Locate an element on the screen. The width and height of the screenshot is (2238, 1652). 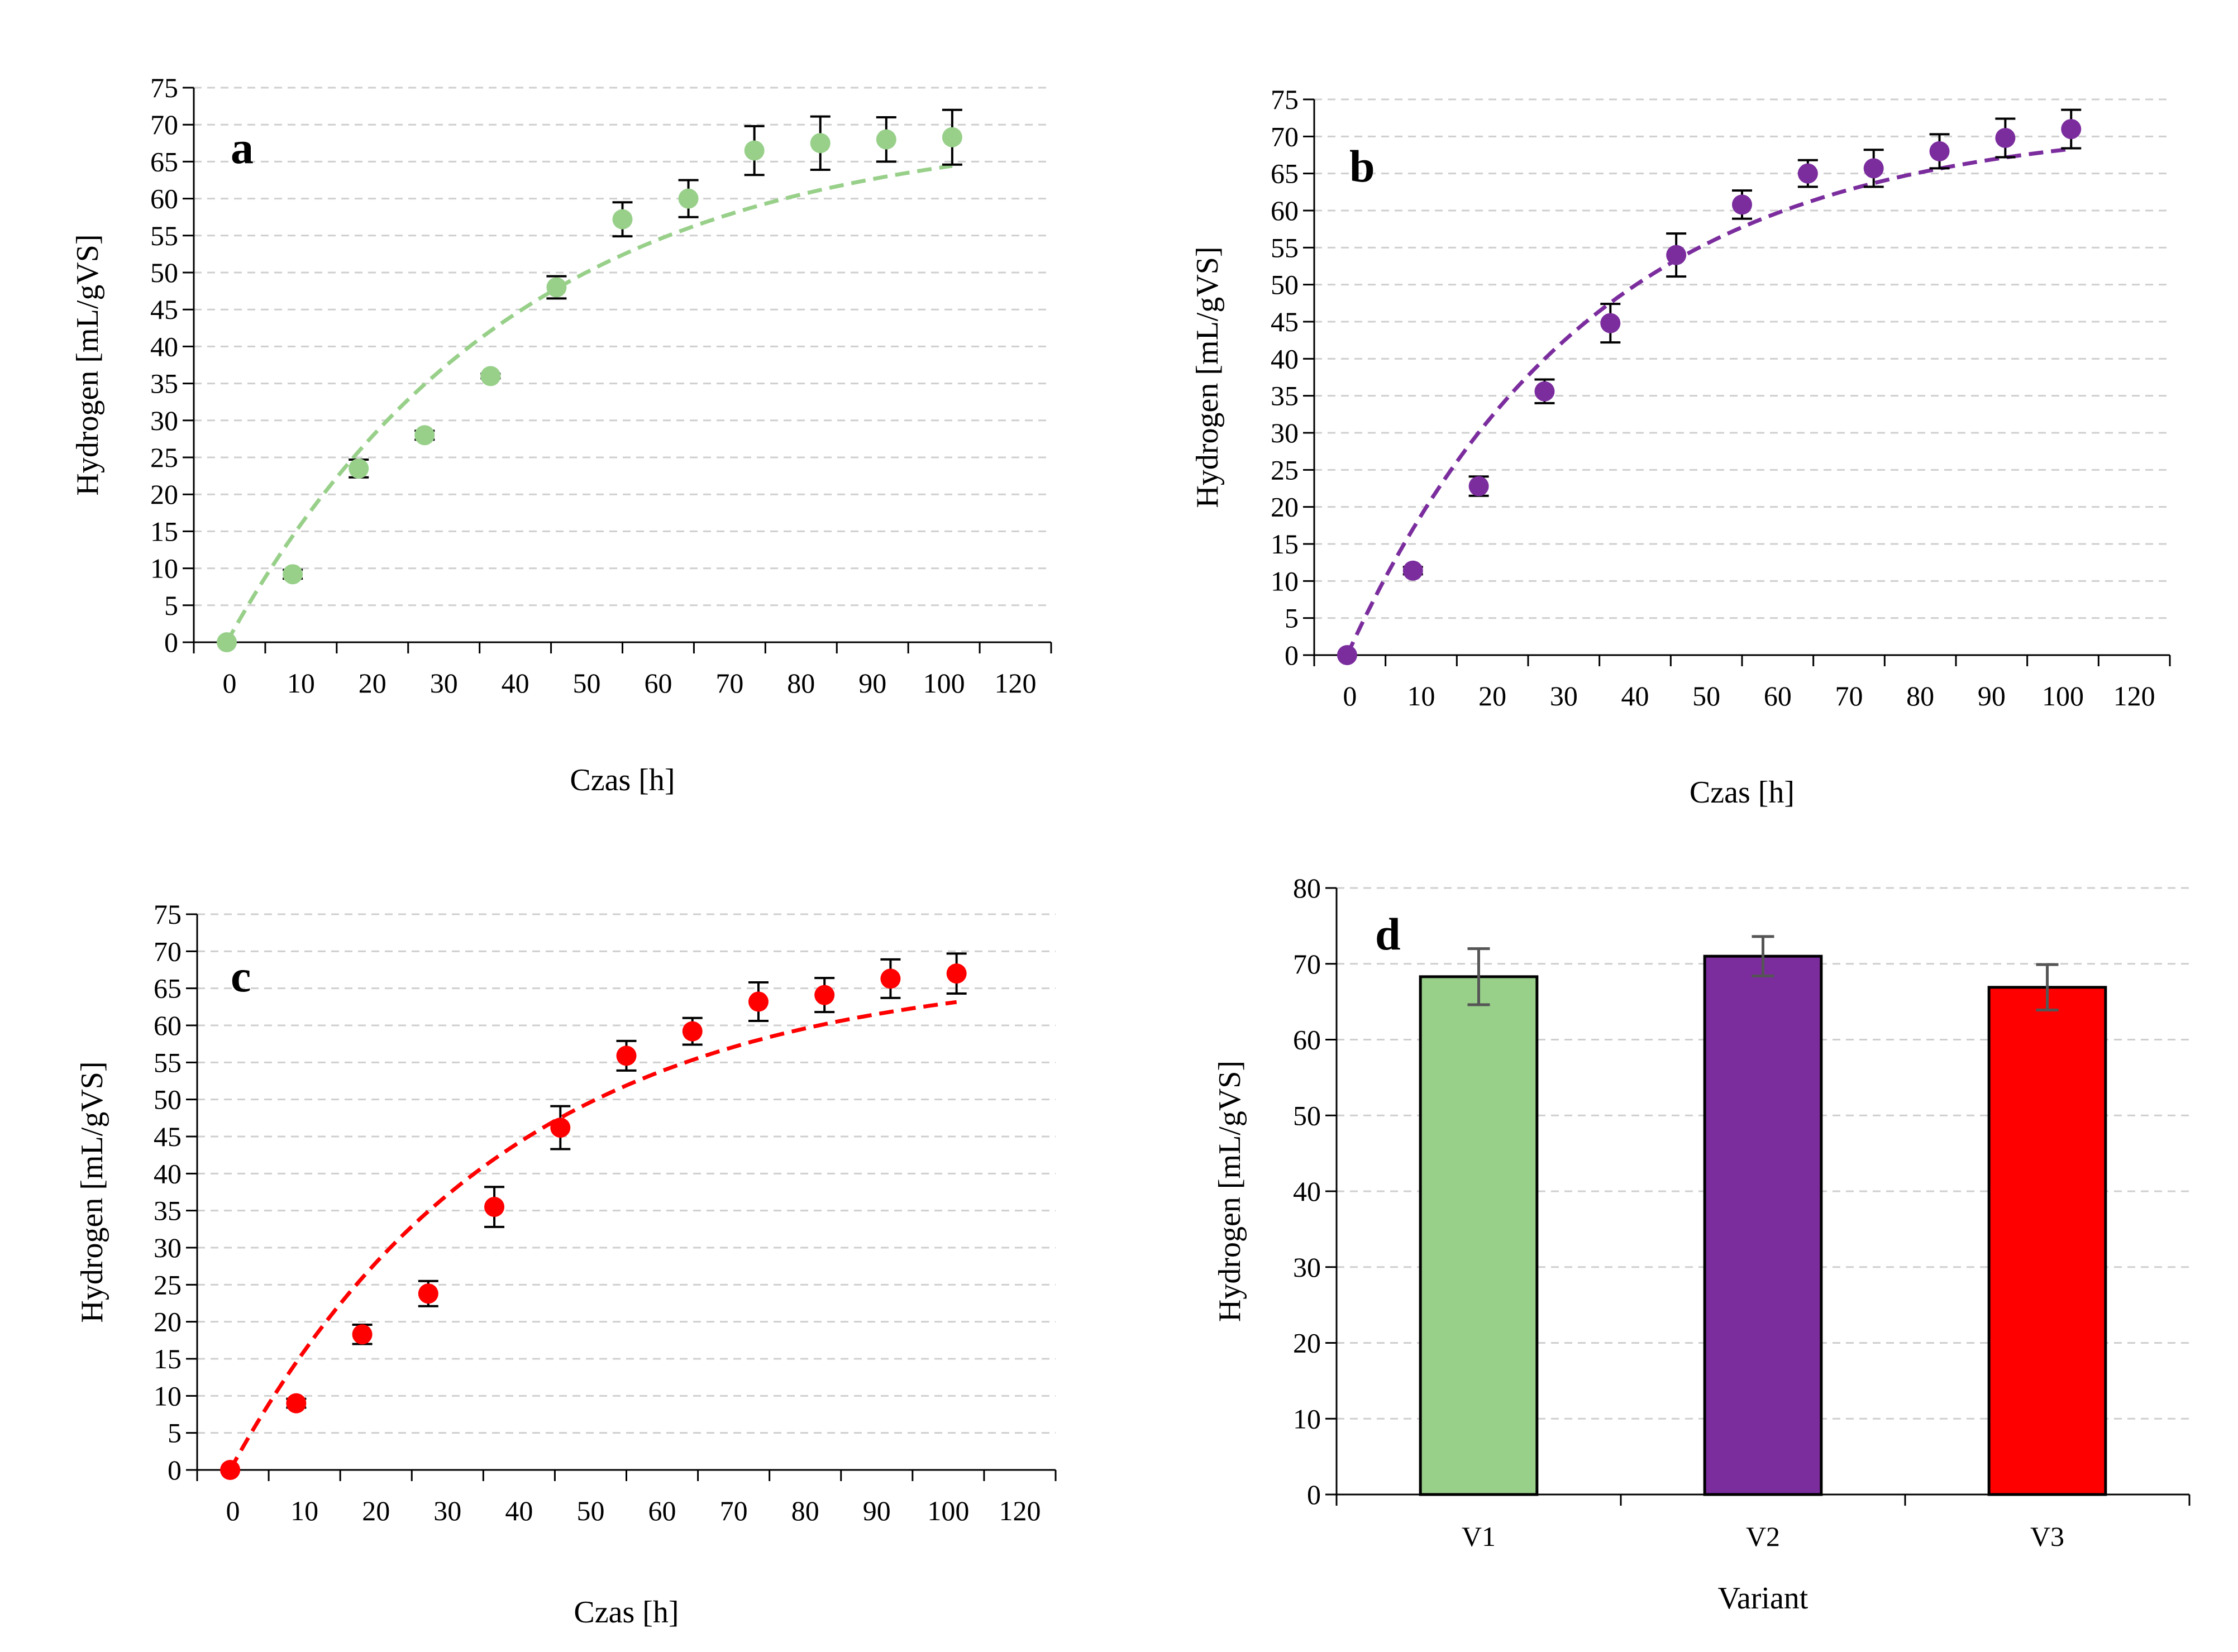
bar-v1 is located at coordinates (1479, 1235).